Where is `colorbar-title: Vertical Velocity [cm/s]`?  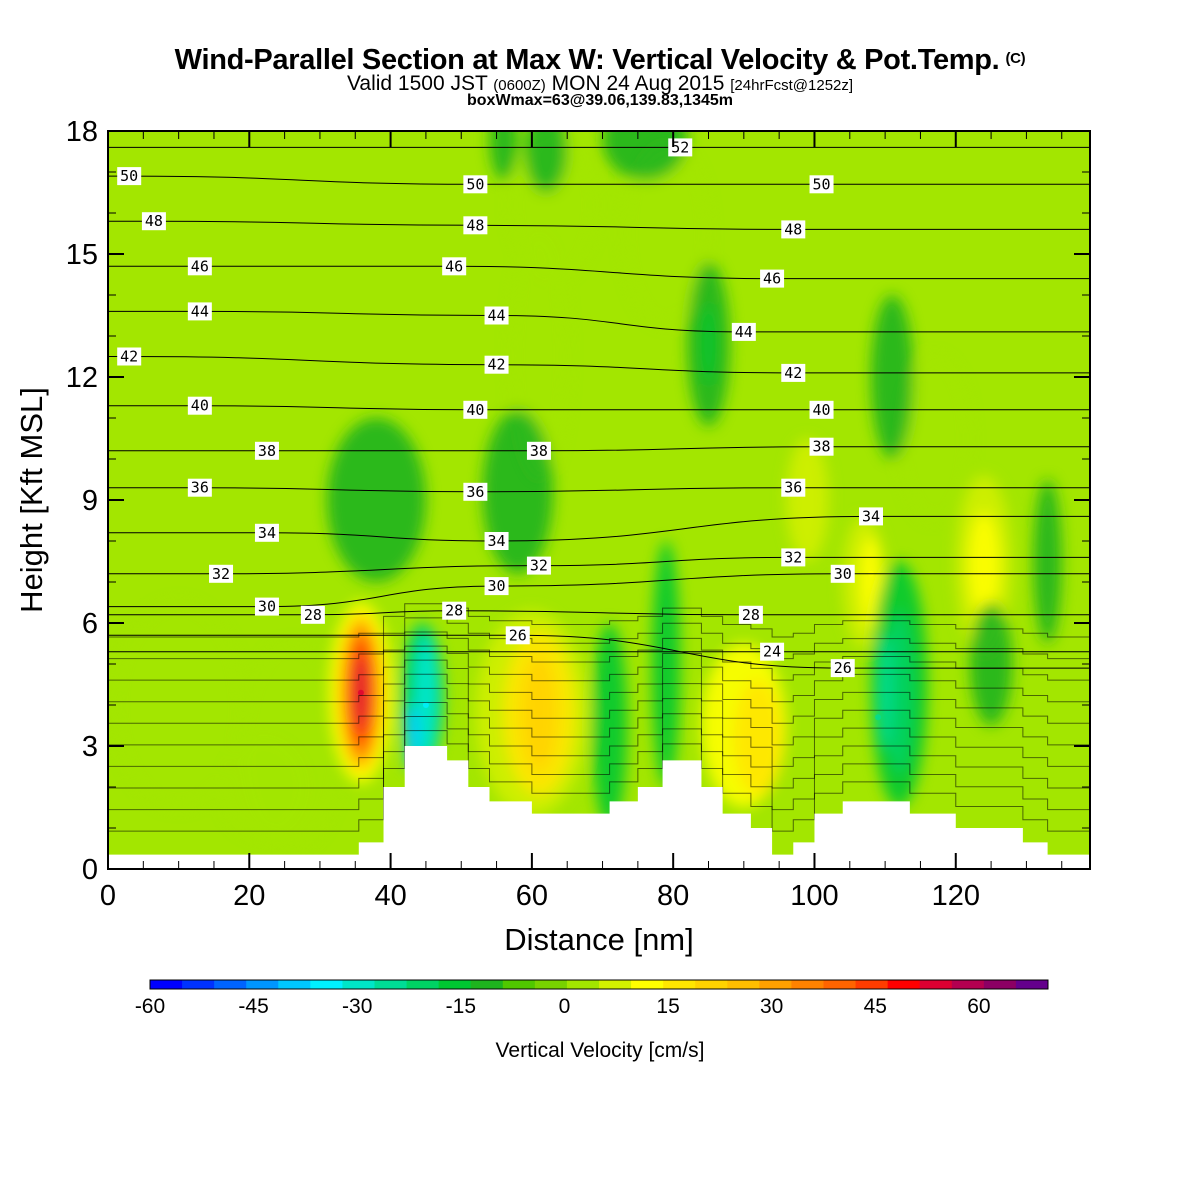 colorbar-title: Vertical Velocity [cm/s] is located at coordinates (600, 1050).